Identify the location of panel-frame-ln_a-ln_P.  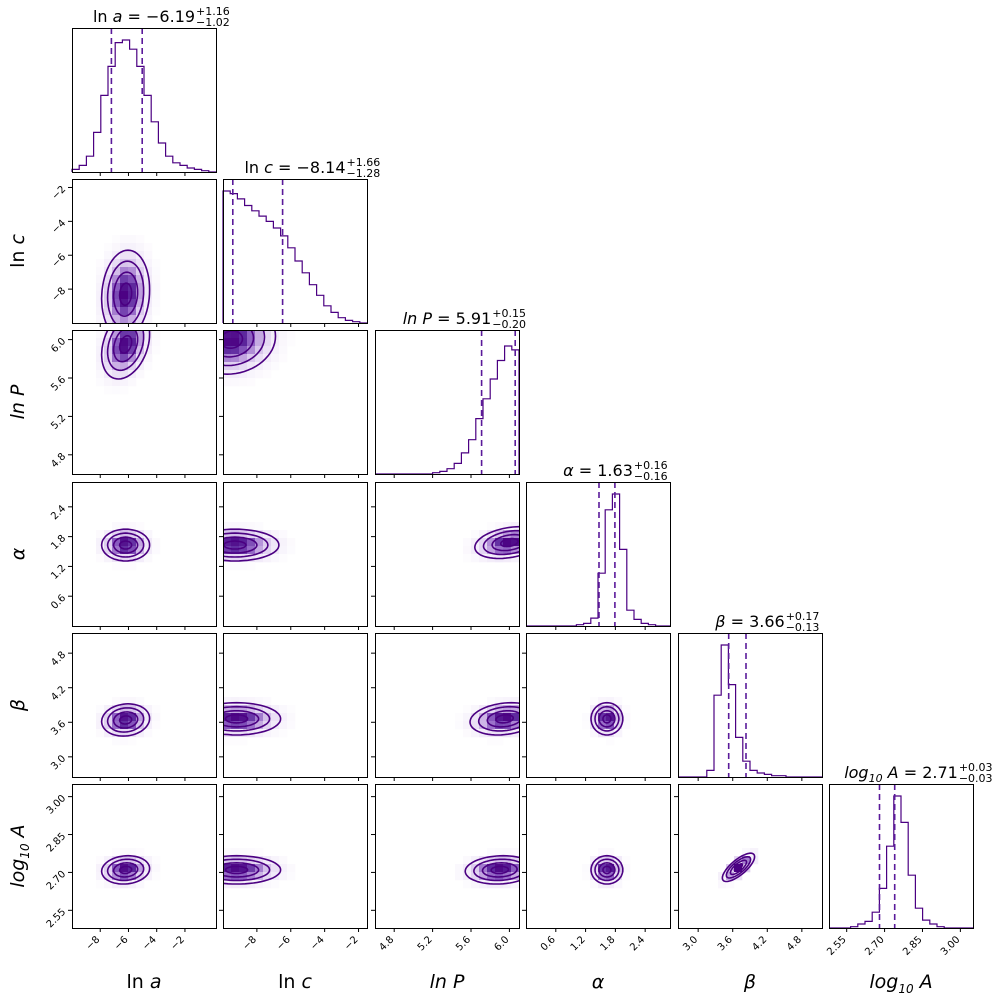
(144, 402).